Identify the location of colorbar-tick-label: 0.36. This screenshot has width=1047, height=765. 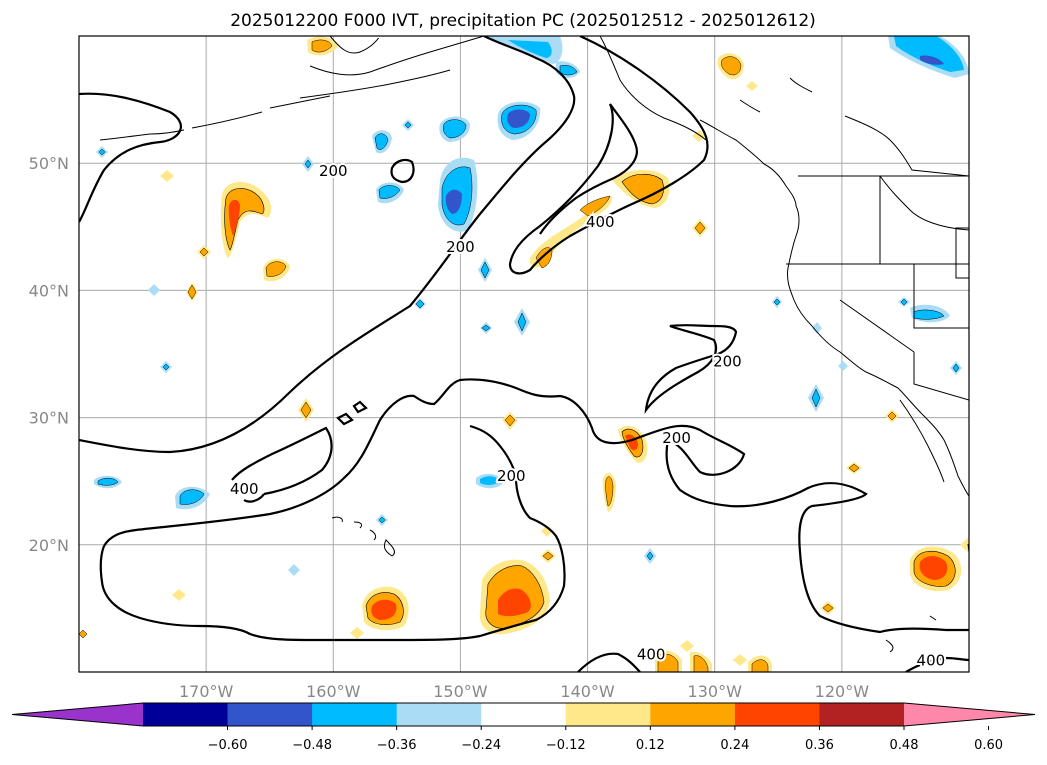
(819, 745).